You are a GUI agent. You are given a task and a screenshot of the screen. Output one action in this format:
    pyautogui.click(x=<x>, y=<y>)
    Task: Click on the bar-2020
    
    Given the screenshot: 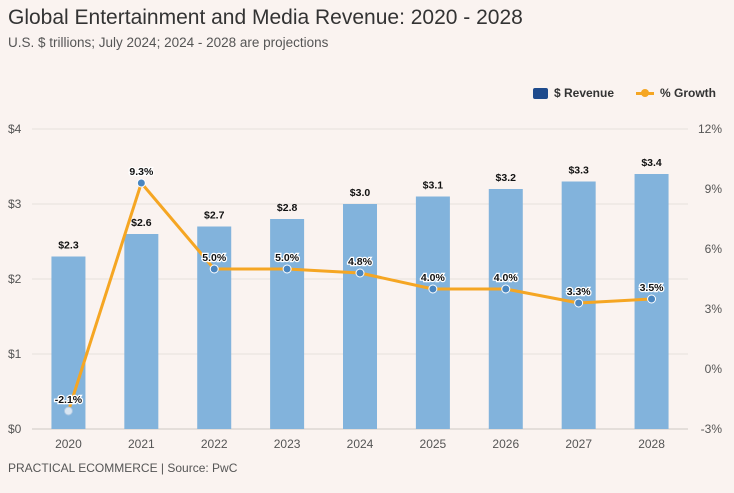 What is the action you would take?
    pyautogui.click(x=68, y=342)
    